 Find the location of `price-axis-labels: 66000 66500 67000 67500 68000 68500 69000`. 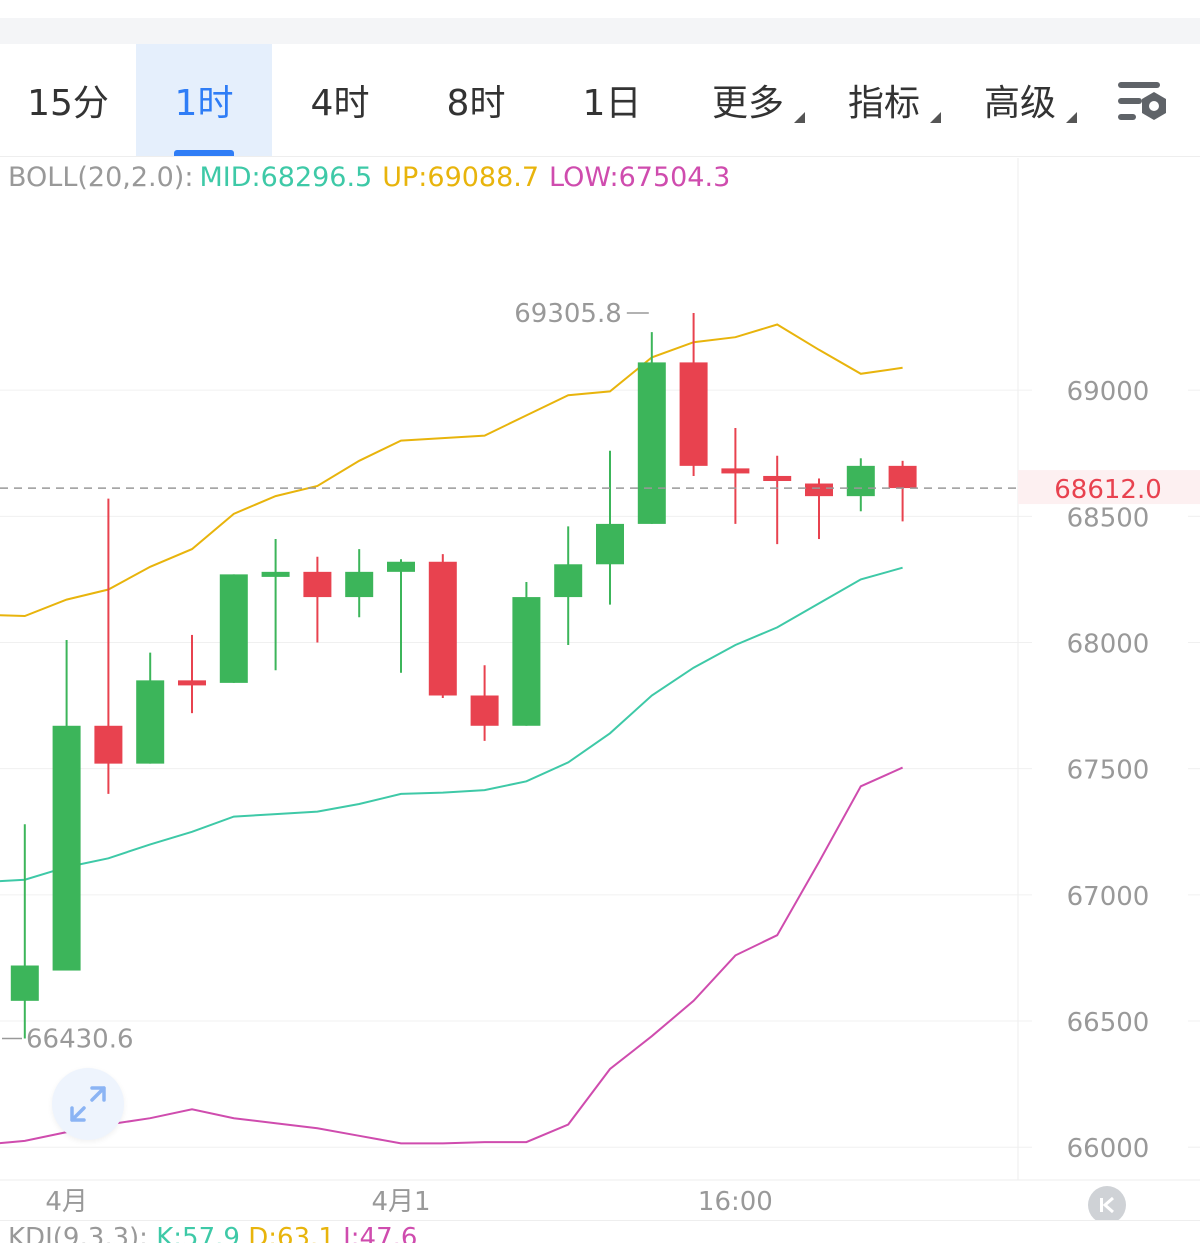

price-axis-labels: 66000 66500 67000 67500 68000 68500 69000 is located at coordinates (1108, 770).